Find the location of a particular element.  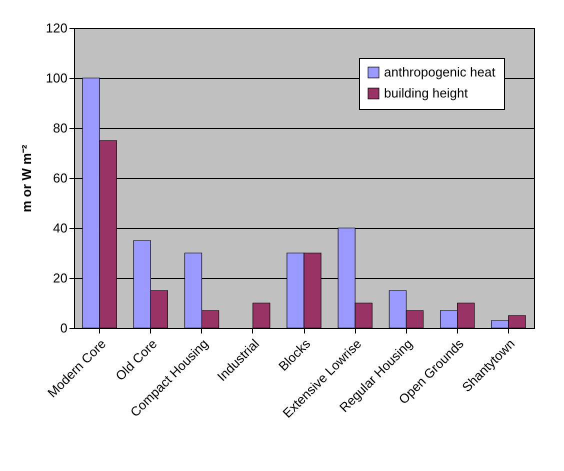

legend-label: building height is located at coordinates (426, 93).